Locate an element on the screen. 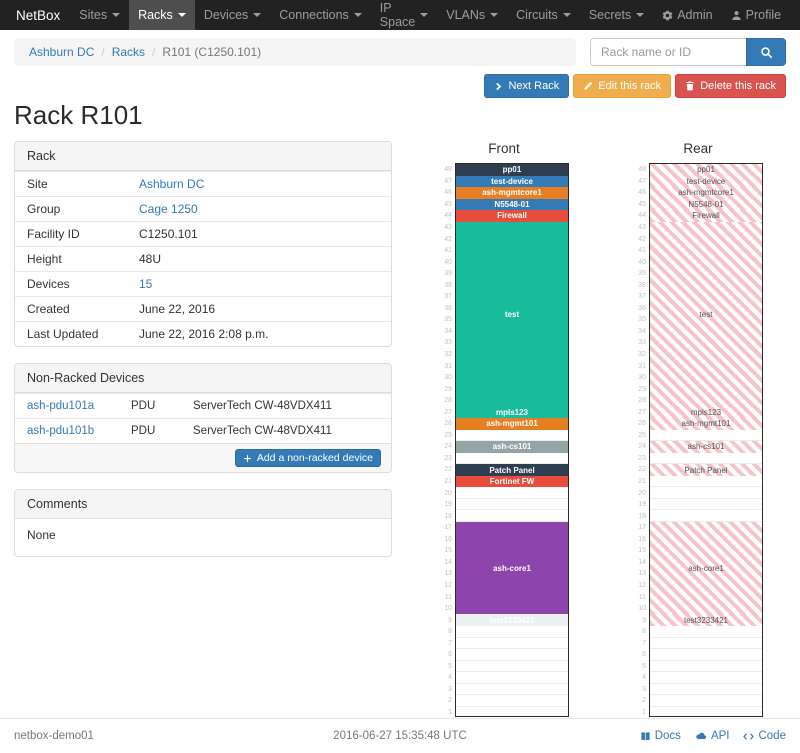 The height and width of the screenshot is (753, 800). nav-logout: Log out is located at coordinates (795, 15).